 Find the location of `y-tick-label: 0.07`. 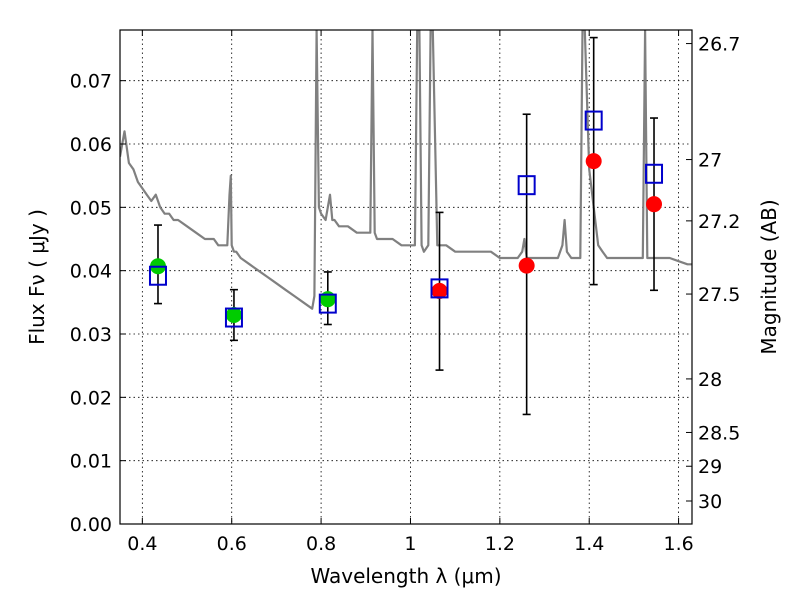

y-tick-label: 0.07 is located at coordinates (91, 82).